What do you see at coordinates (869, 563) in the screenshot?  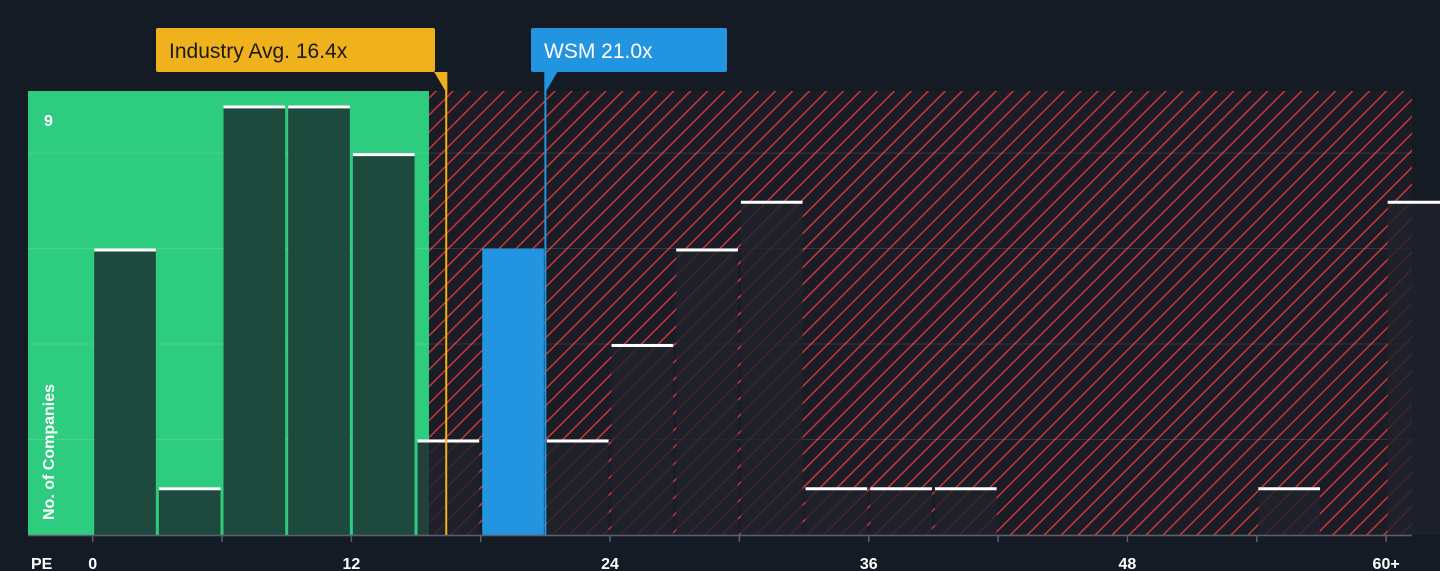 I see `x-tick-label: 36` at bounding box center [869, 563].